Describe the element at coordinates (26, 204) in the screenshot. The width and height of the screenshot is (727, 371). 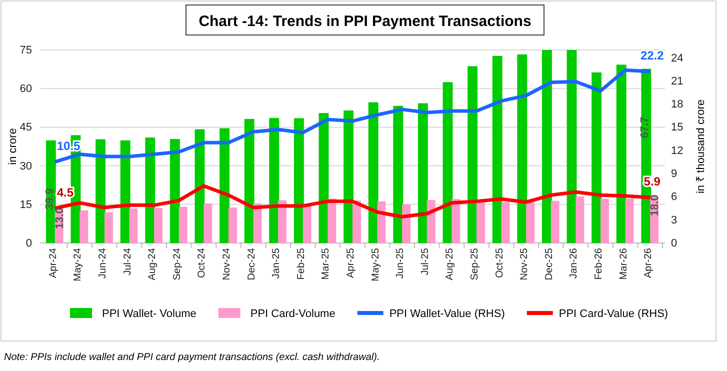
I see `y-tick-label: 15` at that location.